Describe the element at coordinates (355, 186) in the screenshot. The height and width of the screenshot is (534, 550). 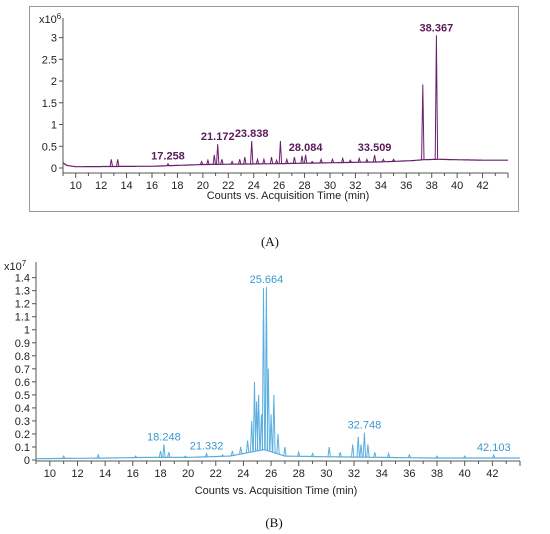
I see `x-tick-label-a: 32` at that location.